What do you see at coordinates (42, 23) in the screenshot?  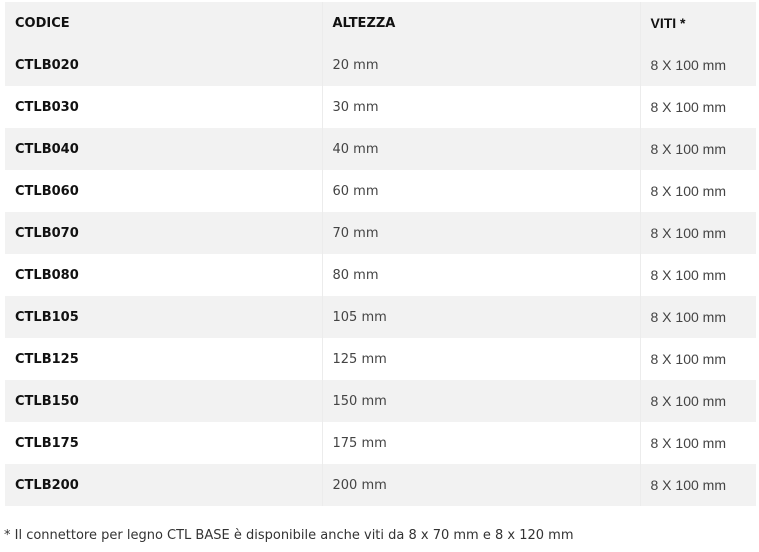 I see `header-codice: CODICE` at bounding box center [42, 23].